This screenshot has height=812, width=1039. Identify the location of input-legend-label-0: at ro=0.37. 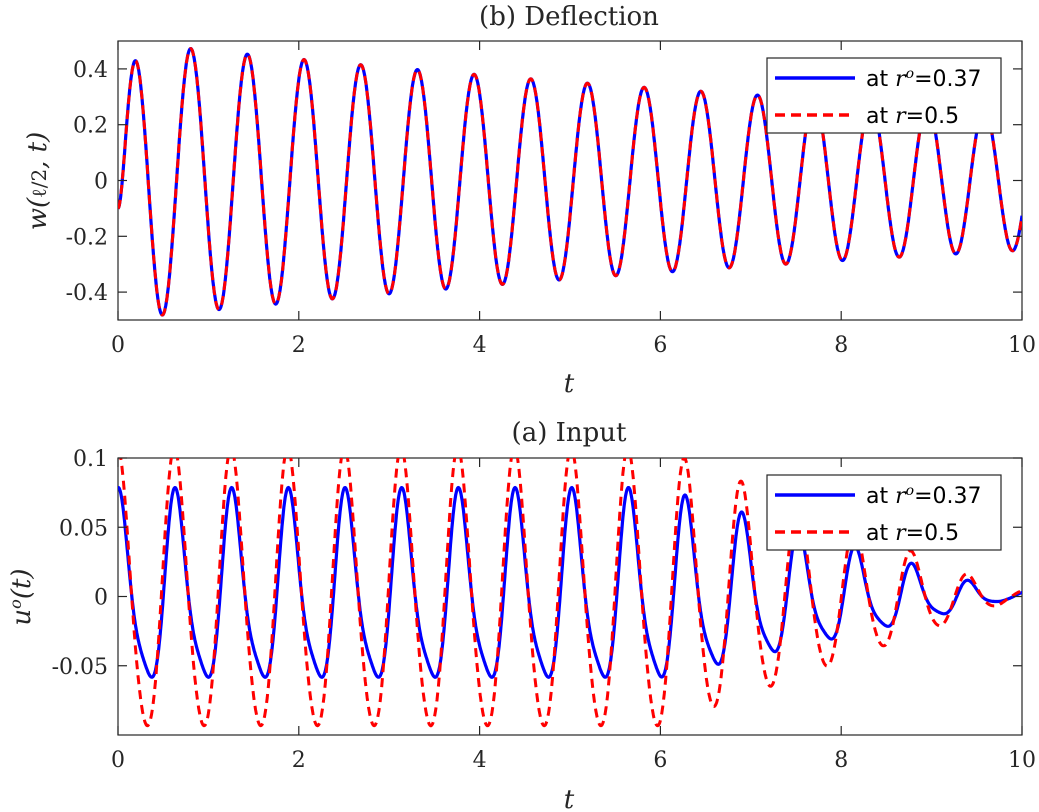
(924, 496).